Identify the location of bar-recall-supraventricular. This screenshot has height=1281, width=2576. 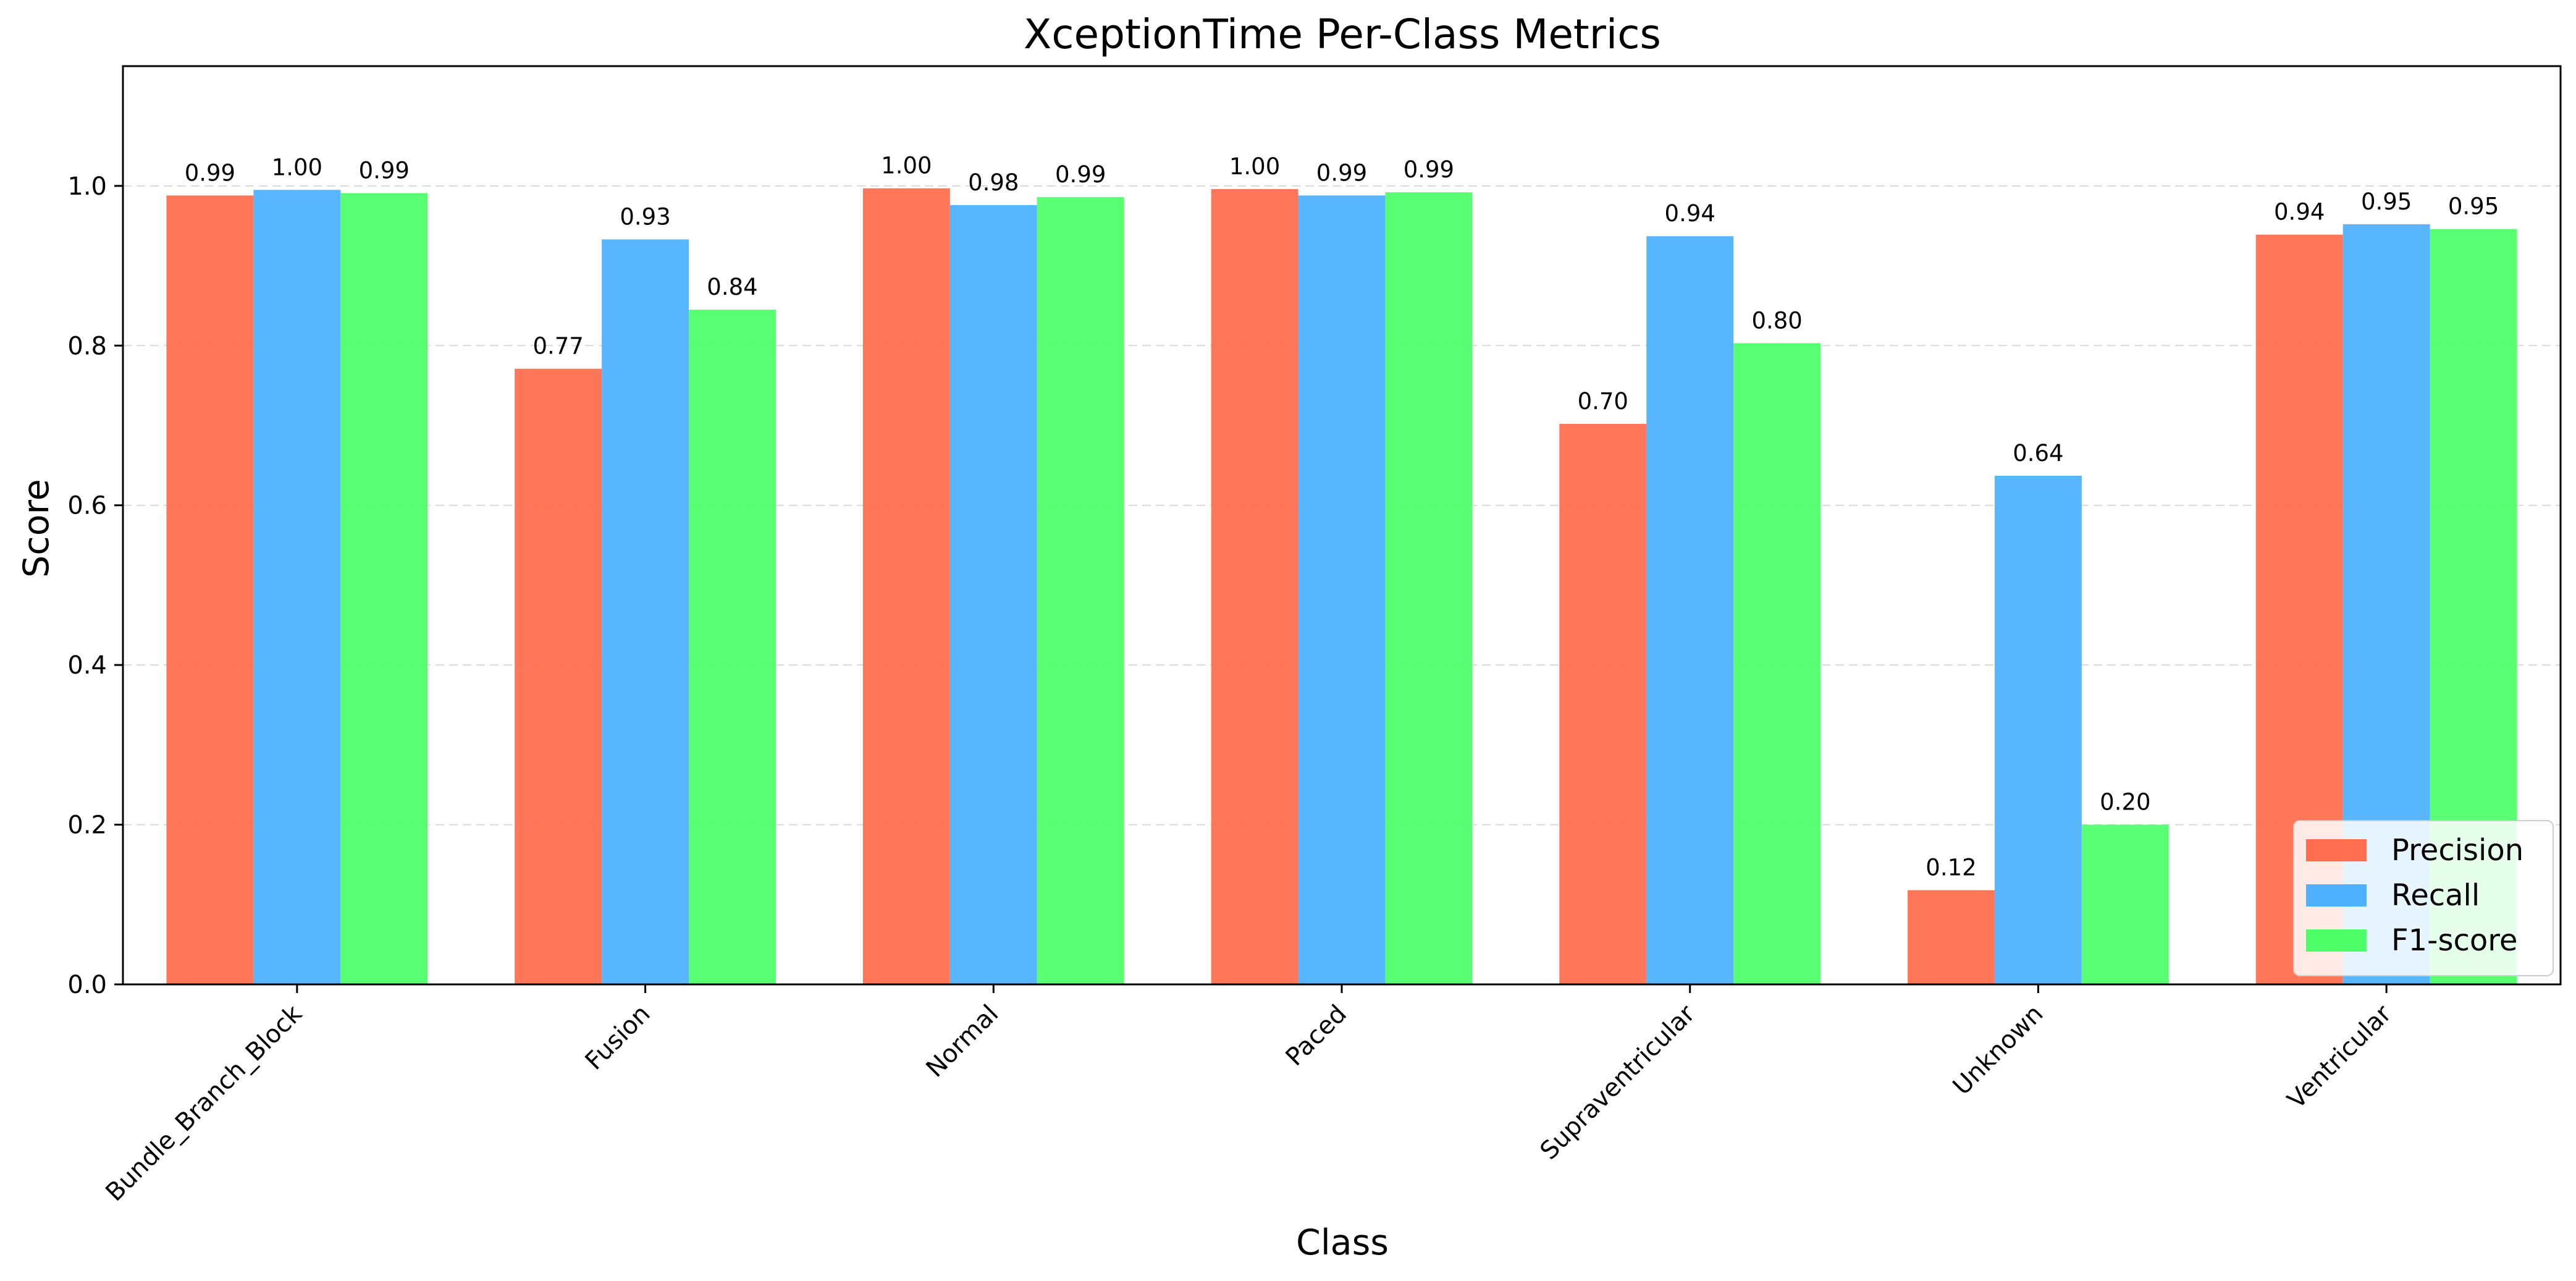
(1690, 610).